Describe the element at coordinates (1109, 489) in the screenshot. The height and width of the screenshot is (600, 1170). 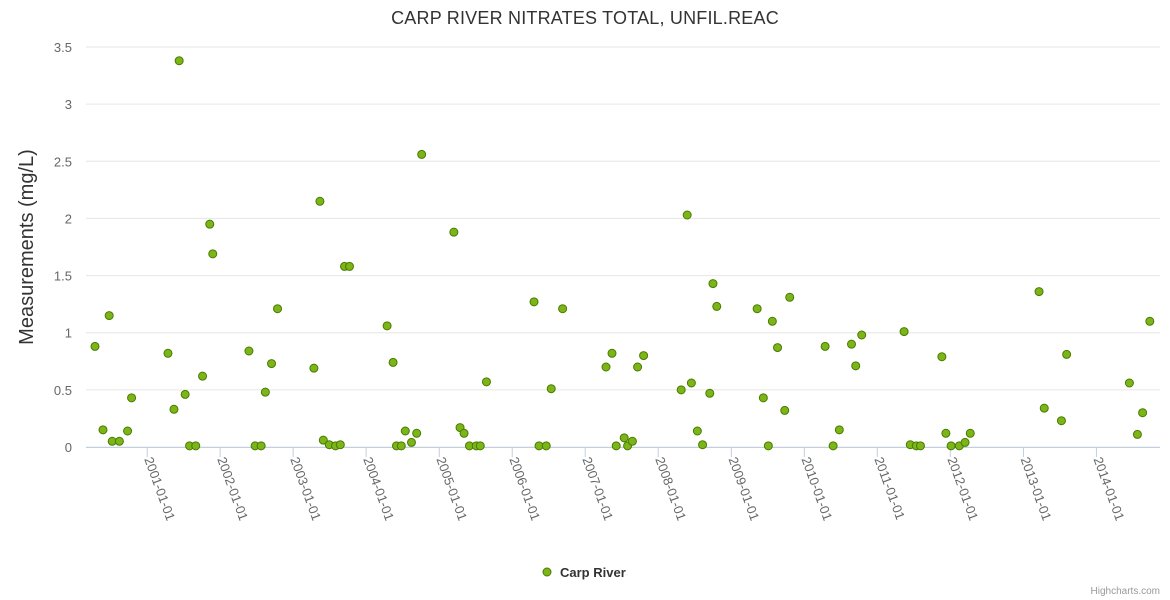
I see `x-tick-label: 2014-01-01` at that location.